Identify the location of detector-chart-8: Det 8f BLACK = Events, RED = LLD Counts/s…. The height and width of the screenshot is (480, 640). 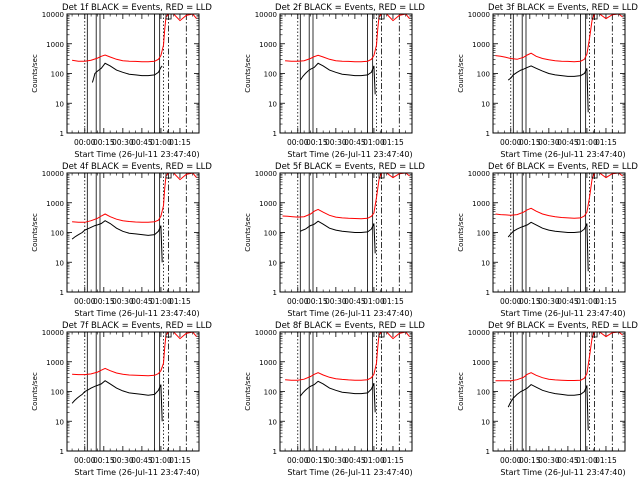
(334, 399).